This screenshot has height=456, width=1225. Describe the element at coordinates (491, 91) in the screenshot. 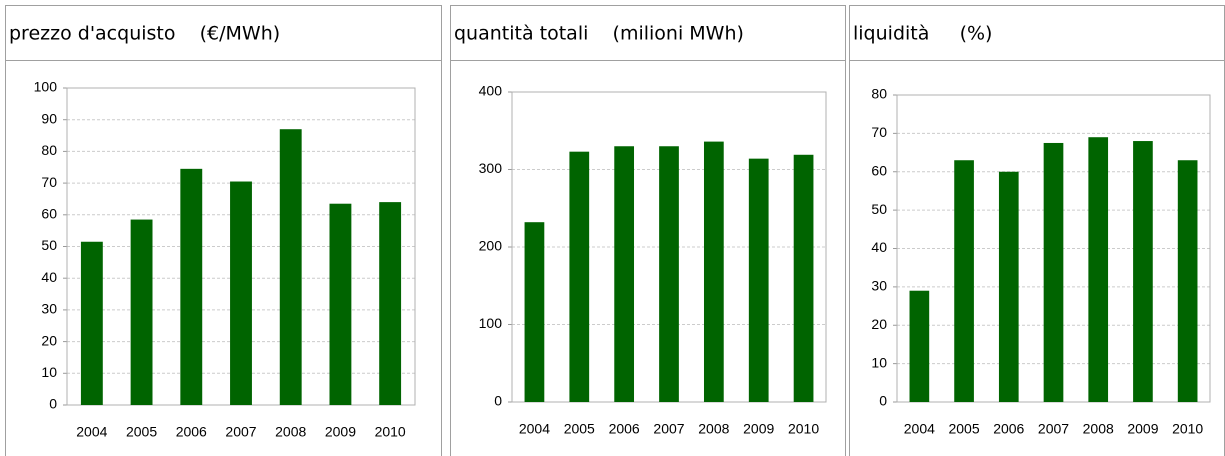

I see `y-tick-label: 400` at that location.